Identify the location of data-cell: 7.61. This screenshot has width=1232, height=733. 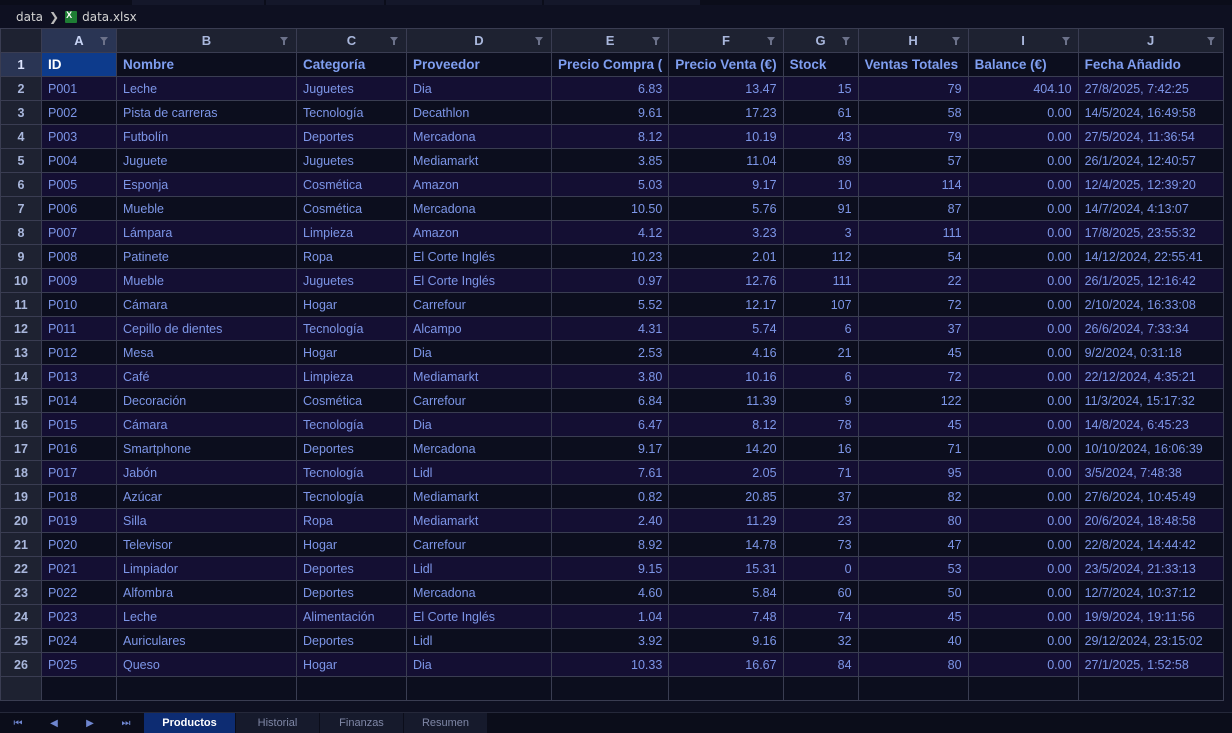
(610, 472).